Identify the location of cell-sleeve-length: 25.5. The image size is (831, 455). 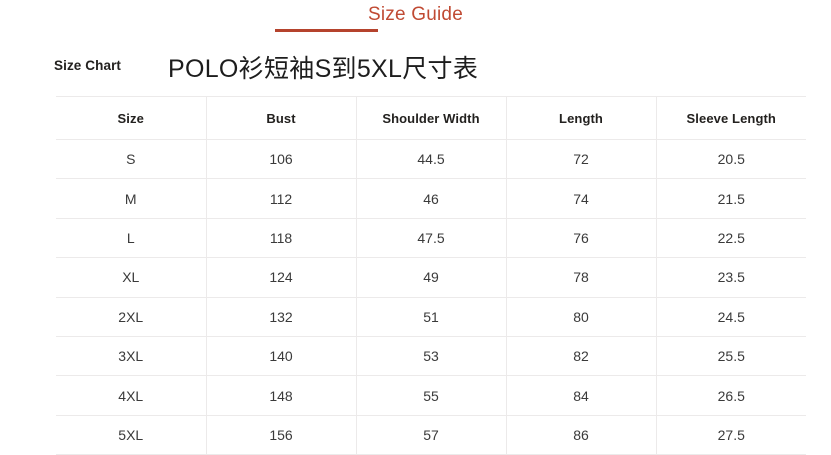
(731, 356).